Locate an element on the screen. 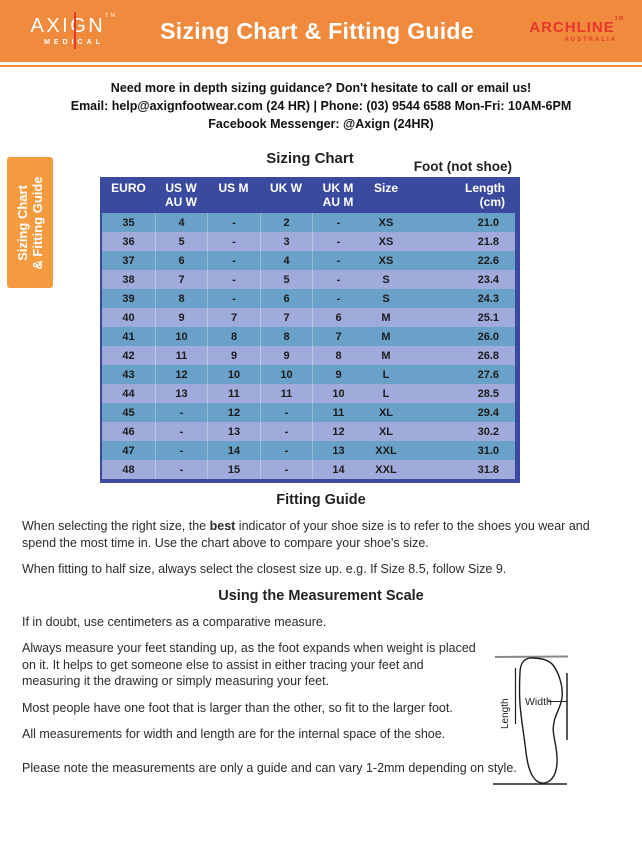 The image size is (642, 848). archline-australia-label: AUSTRALIA is located at coordinates (590, 39).